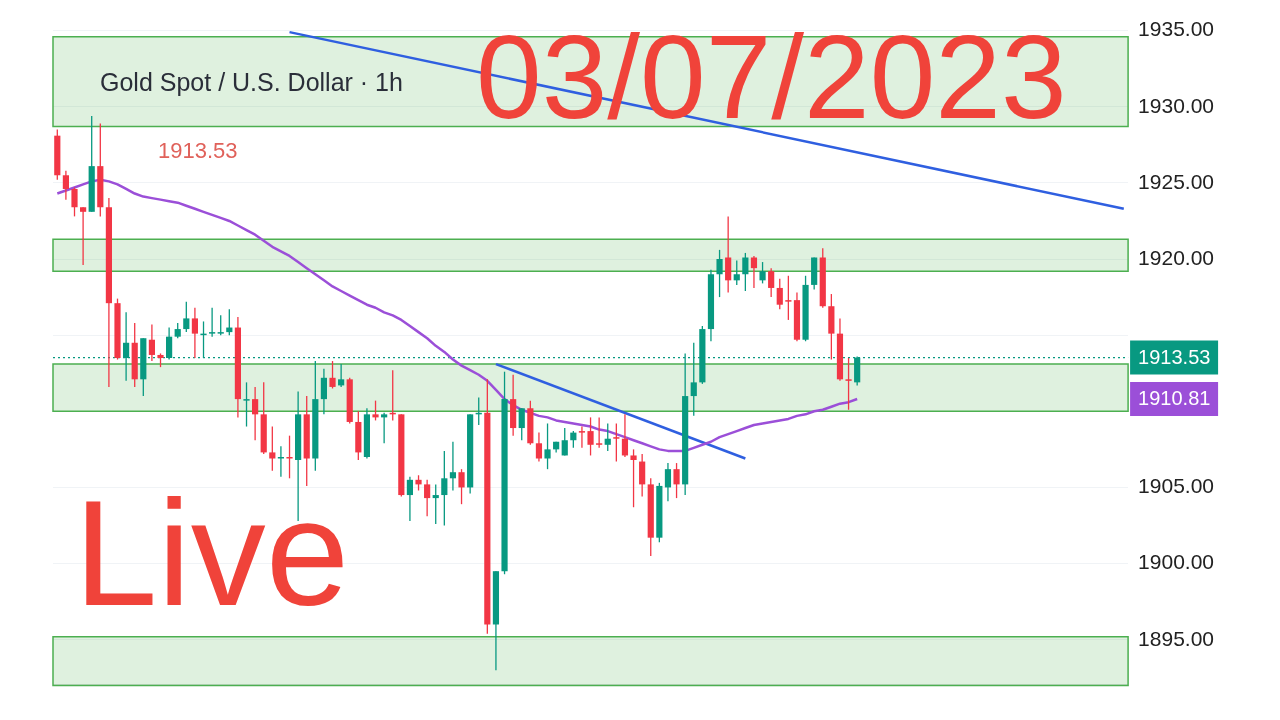 Image resolution: width=1280 pixels, height=720 pixels. Describe the element at coordinates (1176, 638) in the screenshot. I see `y-tick-label: 1895.00` at that location.